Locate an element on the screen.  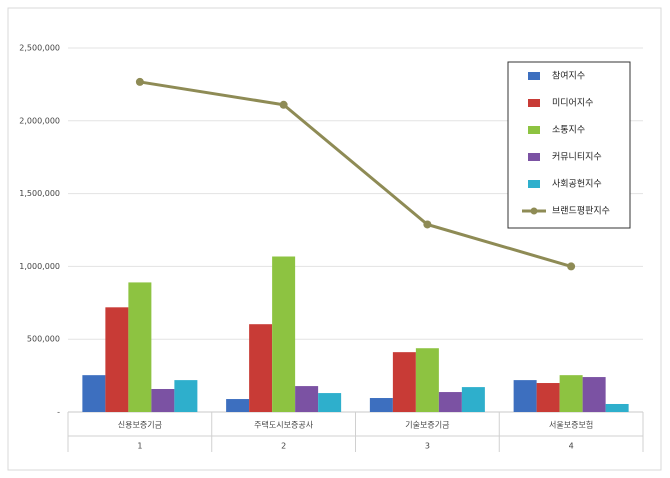
legend-label: 브랜드평판지수 is located at coordinates (581, 211).